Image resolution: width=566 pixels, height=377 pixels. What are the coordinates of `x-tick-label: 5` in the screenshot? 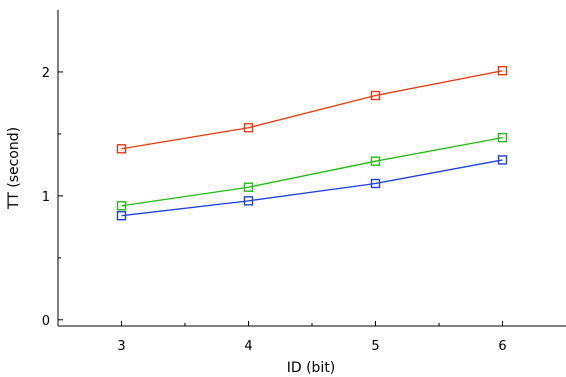 It's located at (375, 346).